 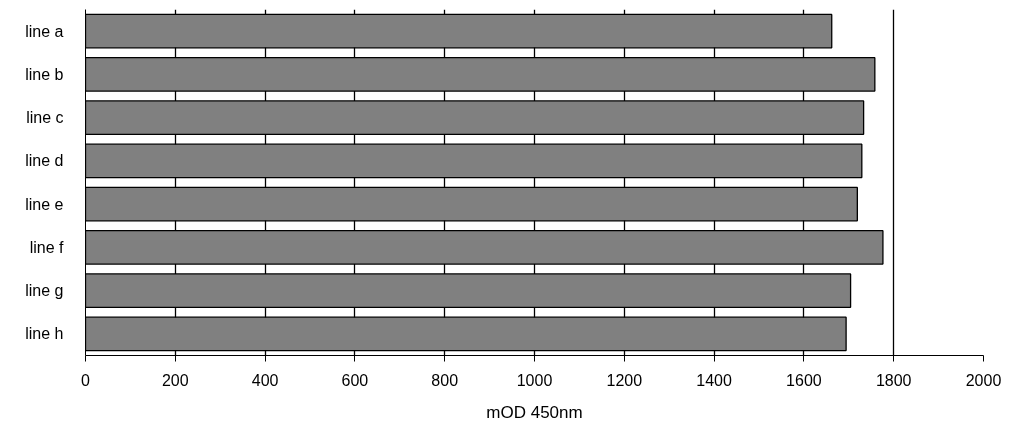 What do you see at coordinates (804, 380) in the screenshot?
I see `x-tick-label: 1600` at bounding box center [804, 380].